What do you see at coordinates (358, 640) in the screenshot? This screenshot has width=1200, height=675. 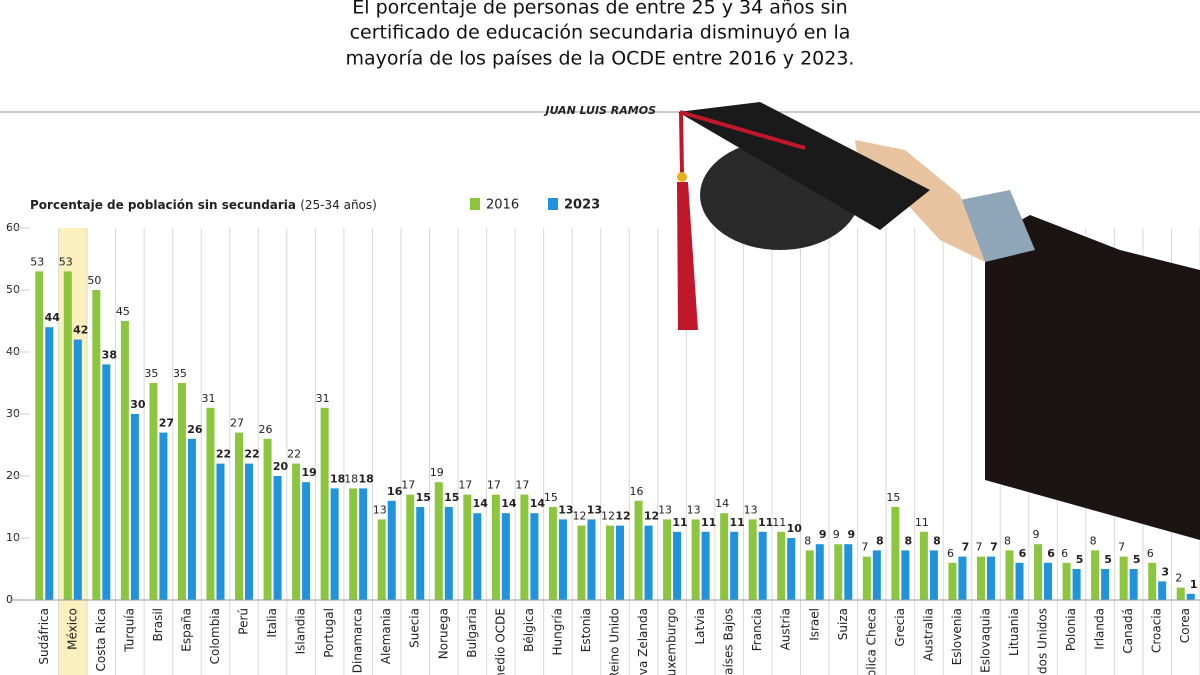 I see `x-tick-label: Dinamarca` at bounding box center [358, 640].